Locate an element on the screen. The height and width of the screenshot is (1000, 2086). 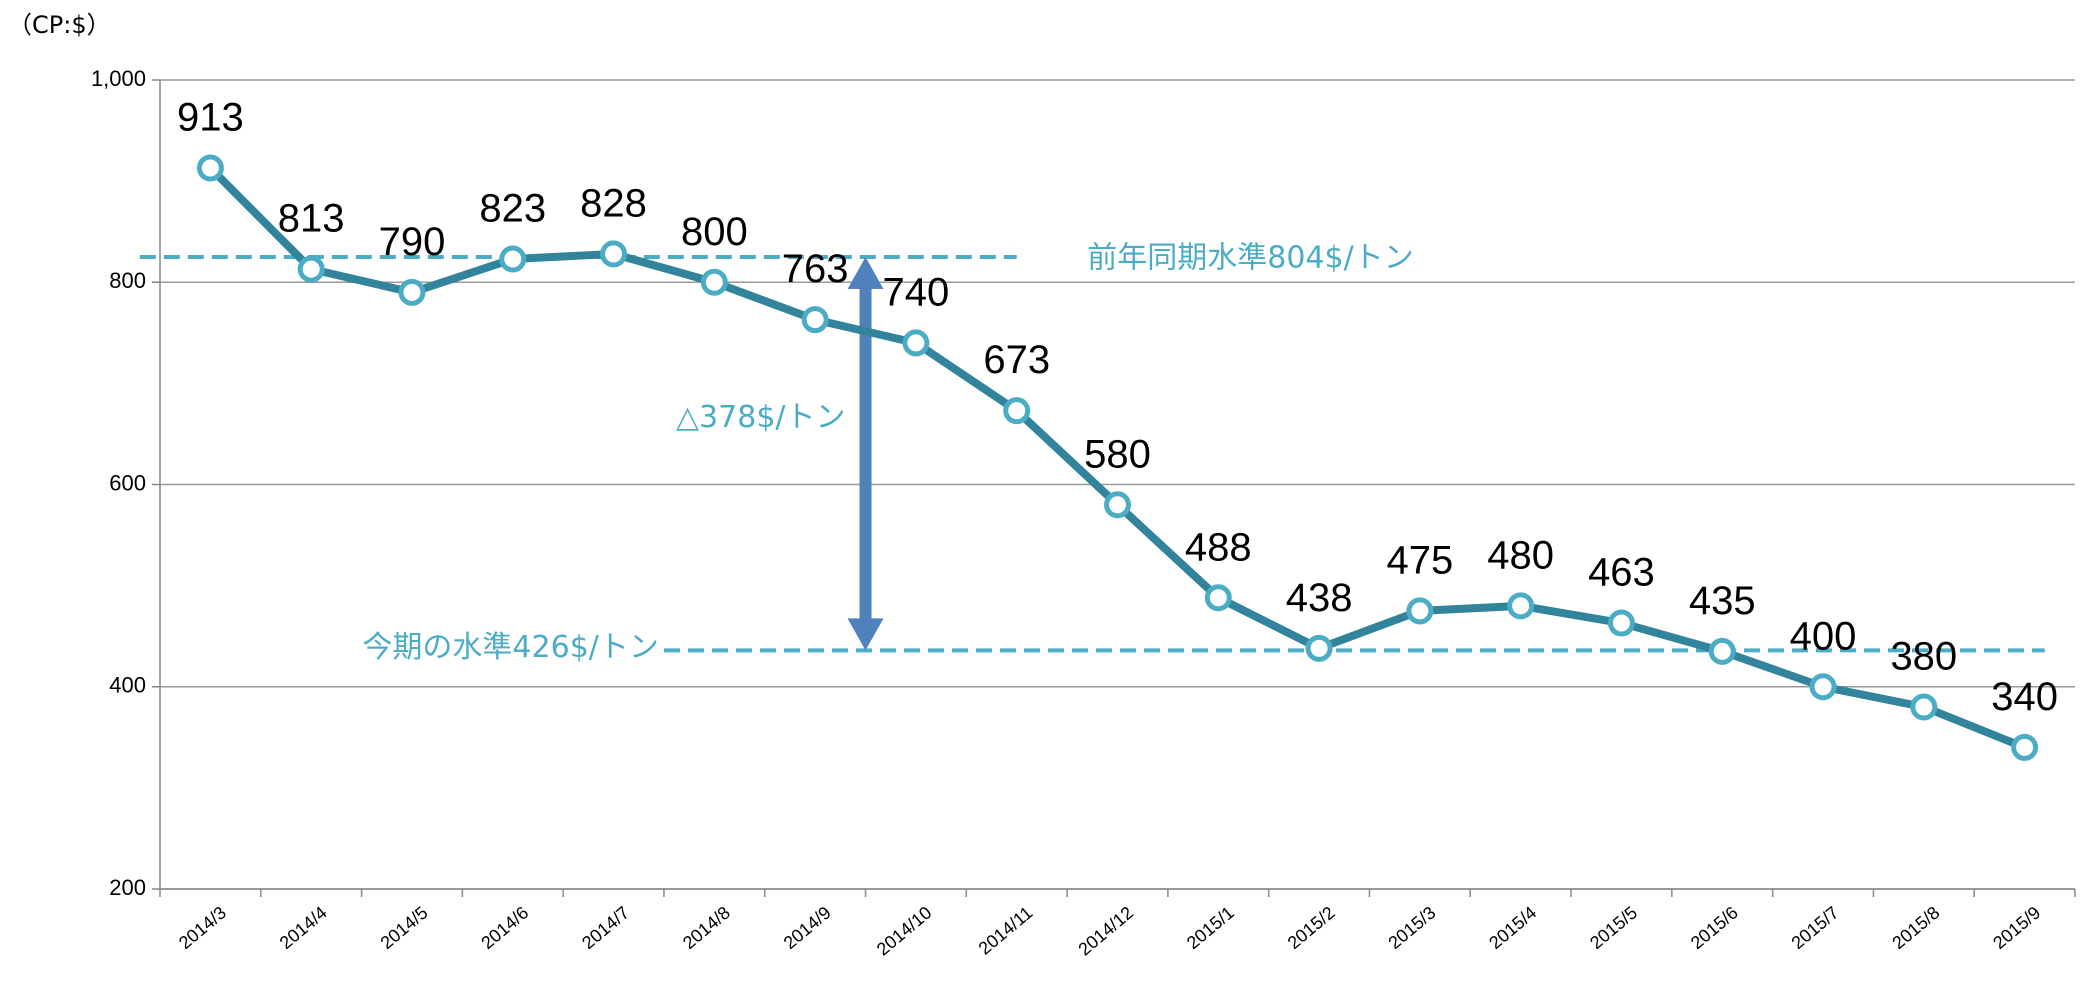
data-label: 380 is located at coordinates (1923, 657).